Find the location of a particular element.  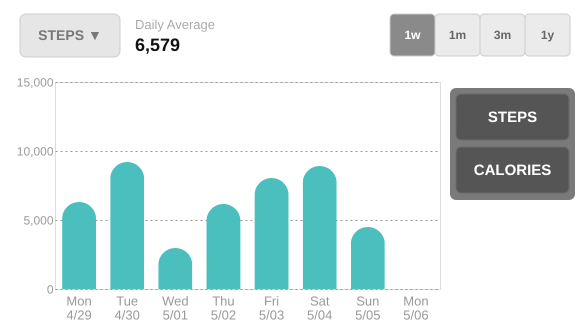

text: Daily Average is located at coordinates (175, 24).